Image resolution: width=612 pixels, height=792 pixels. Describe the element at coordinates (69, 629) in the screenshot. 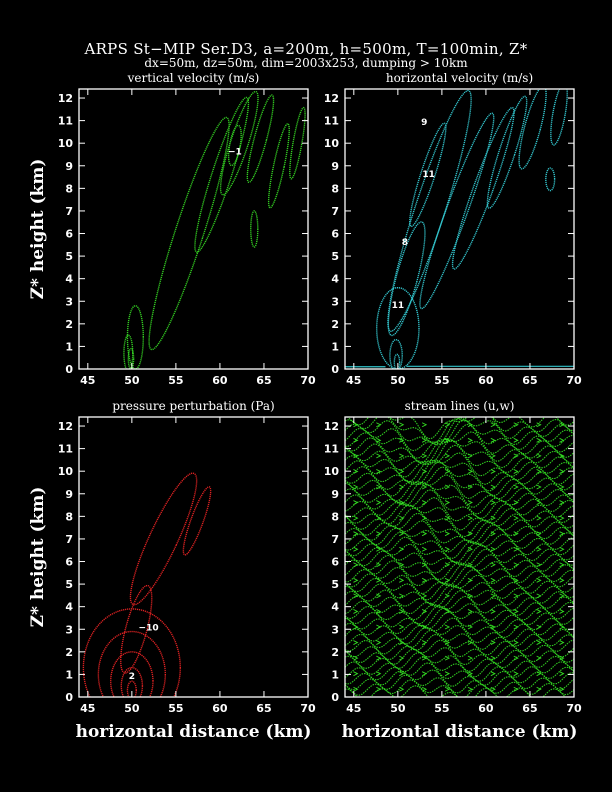

I see `y-tick-label: 3` at that location.